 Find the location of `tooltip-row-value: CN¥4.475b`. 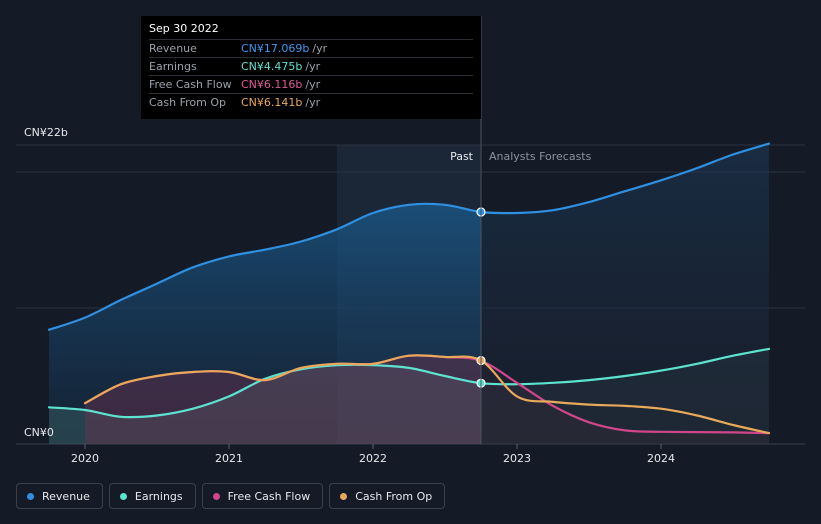

tooltip-row-value: CN¥4.475b is located at coordinates (272, 66).